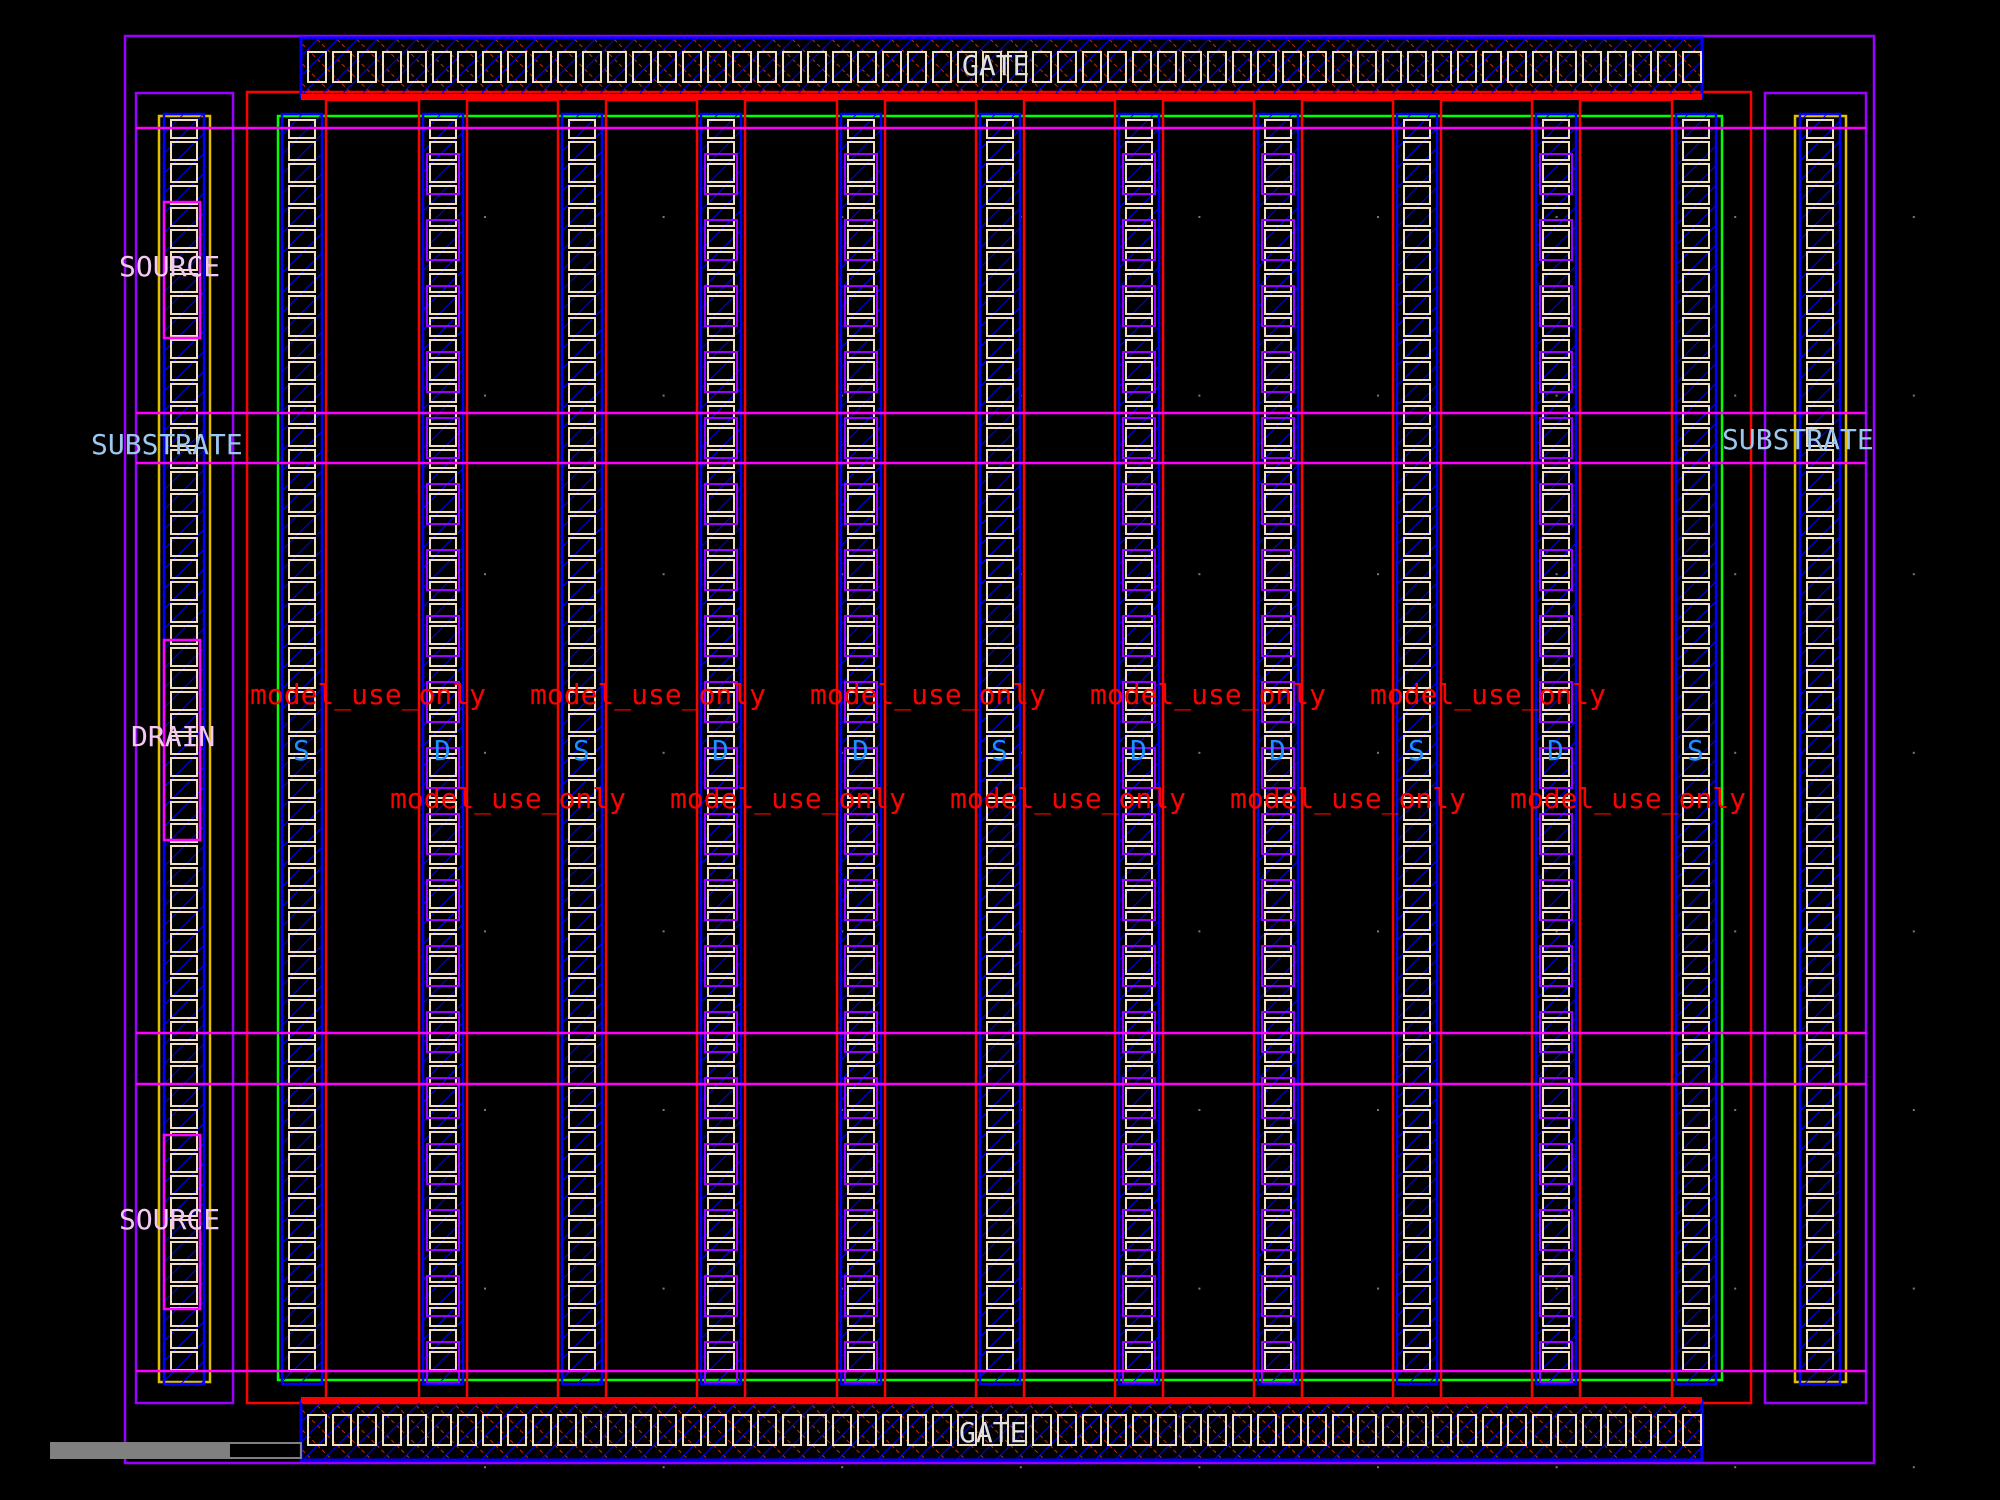  Describe the element at coordinates (861, 749) in the screenshot. I see `finger-5-metal1` at that location.